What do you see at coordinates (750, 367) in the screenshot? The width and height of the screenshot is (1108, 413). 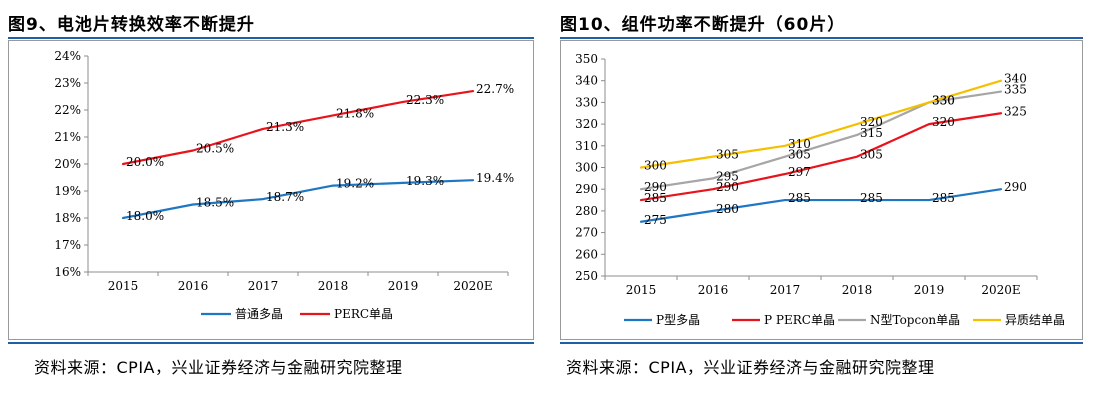 I see `figure10-source: 资料来源：CPIA，兴业证券经济与金融研究院整理` at bounding box center [750, 367].